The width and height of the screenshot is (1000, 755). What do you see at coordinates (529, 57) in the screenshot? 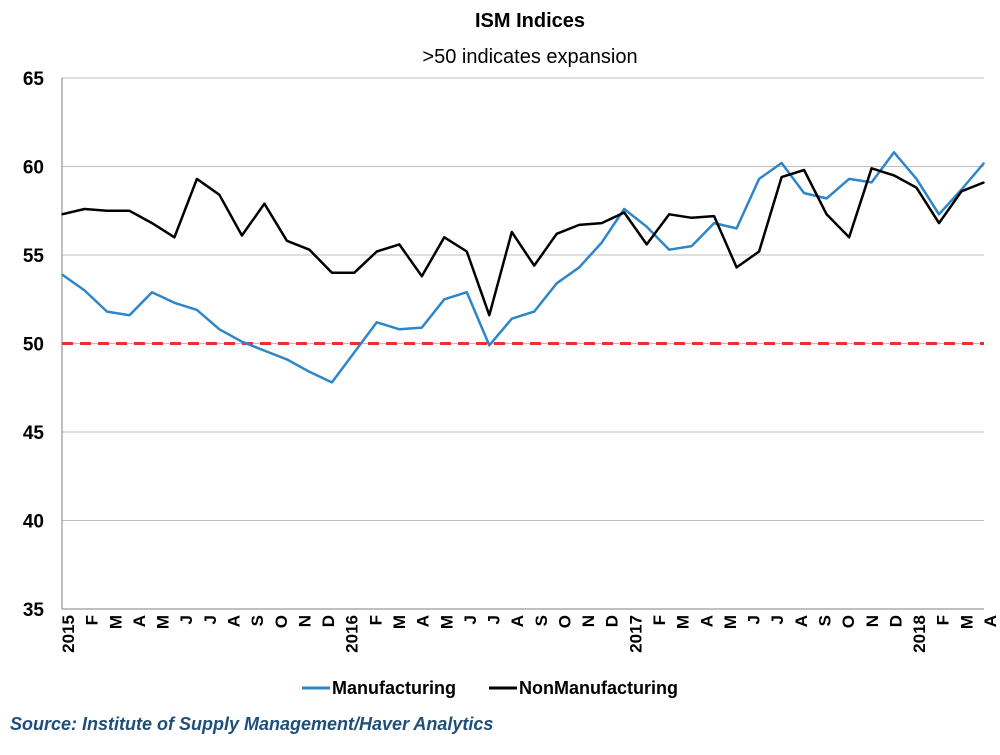
I see `chart-subtitle: >50 indicates expansion` at bounding box center [529, 57].